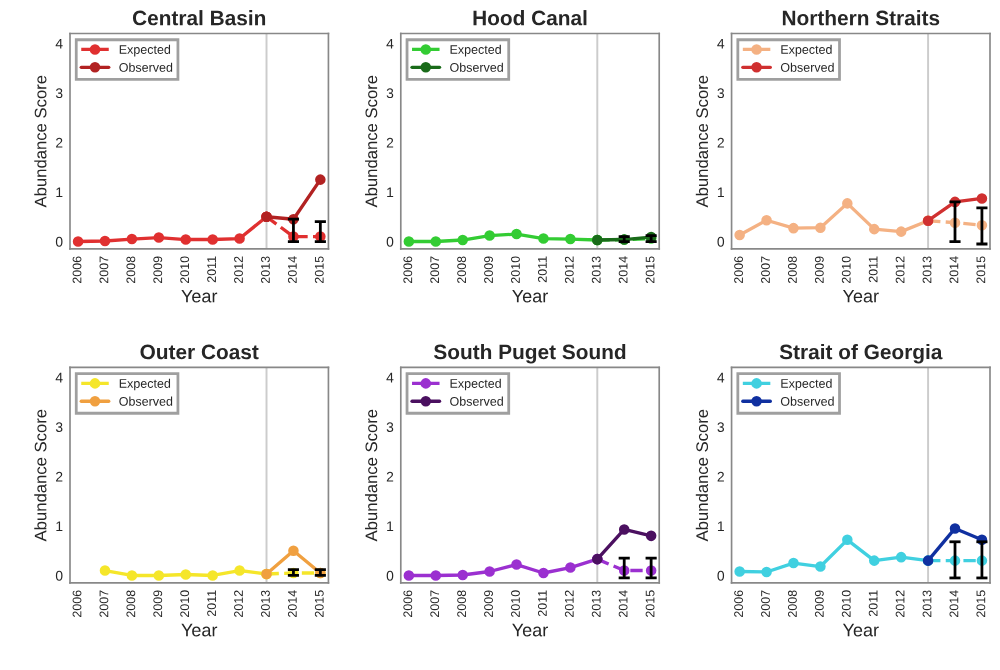 The image size is (1000, 670). Describe the element at coordinates (861, 354) in the screenshot. I see `chart-title: Strait of Georgia` at that location.